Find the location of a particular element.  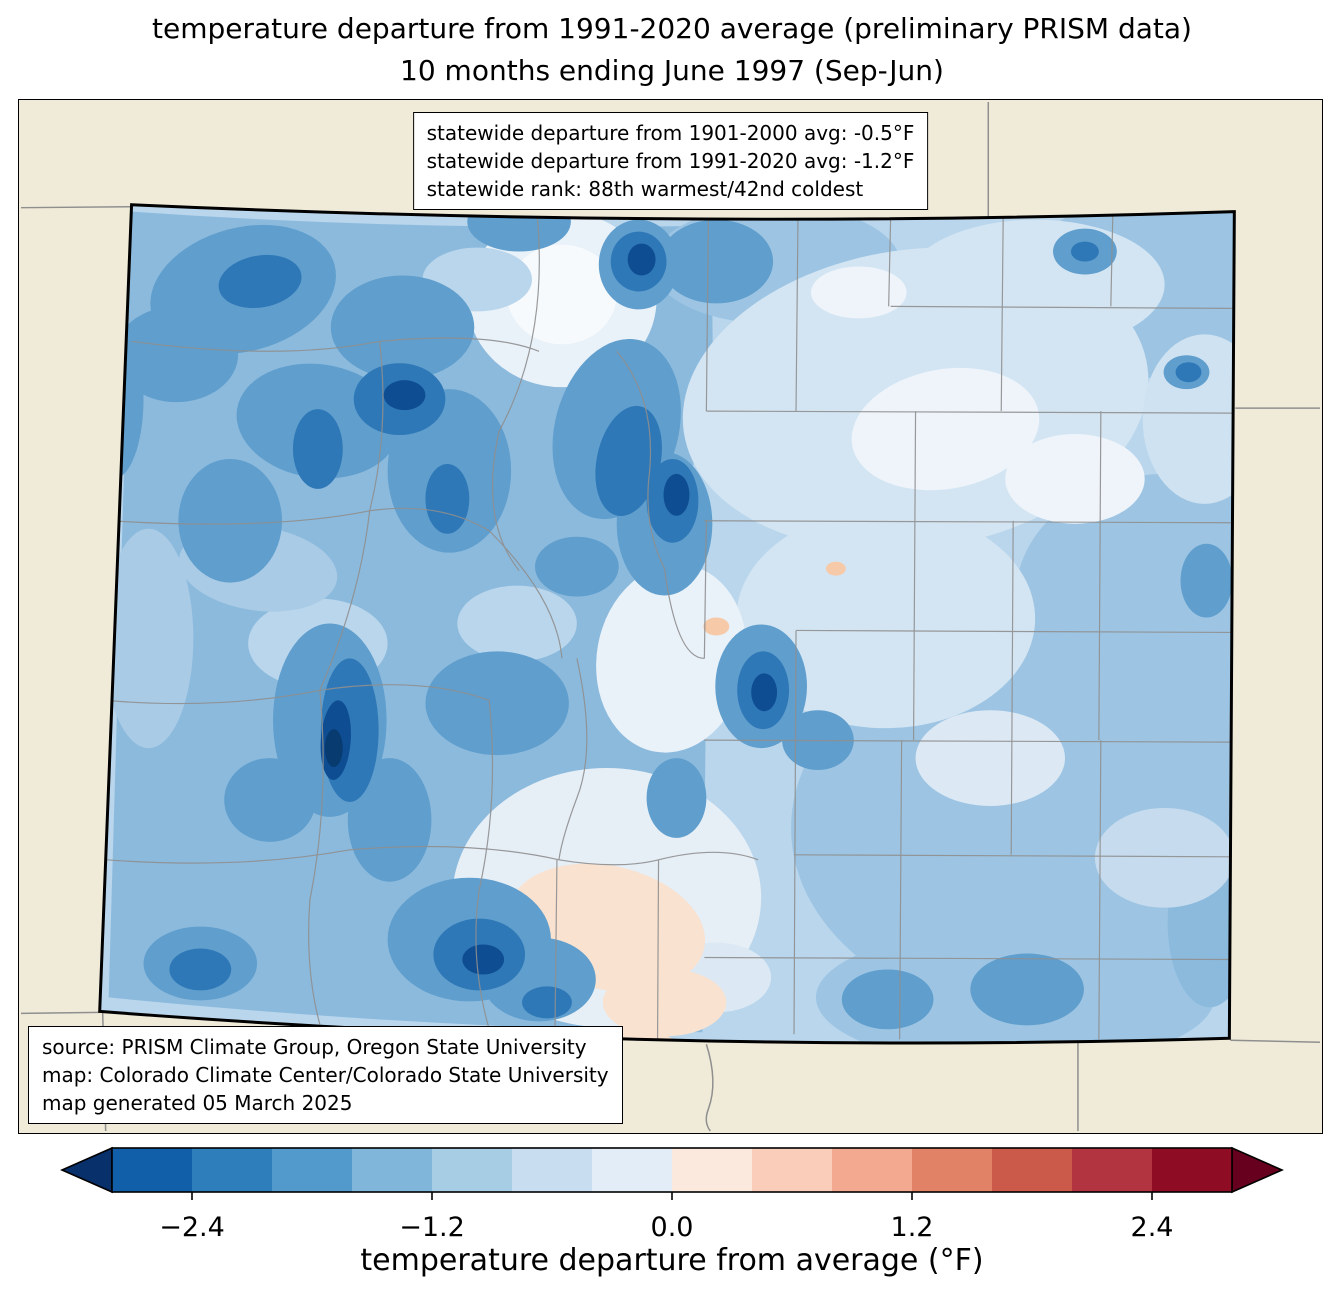

colorbar-tick-label: 1.2 is located at coordinates (912, 1227).